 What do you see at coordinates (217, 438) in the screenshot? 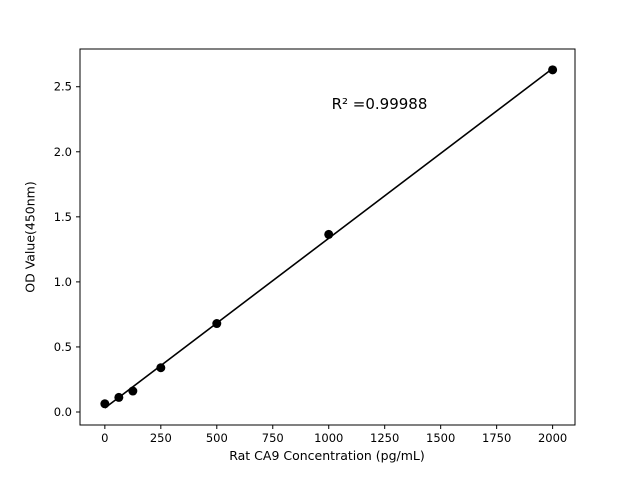
I see `x-tick-label: 500` at bounding box center [217, 438].